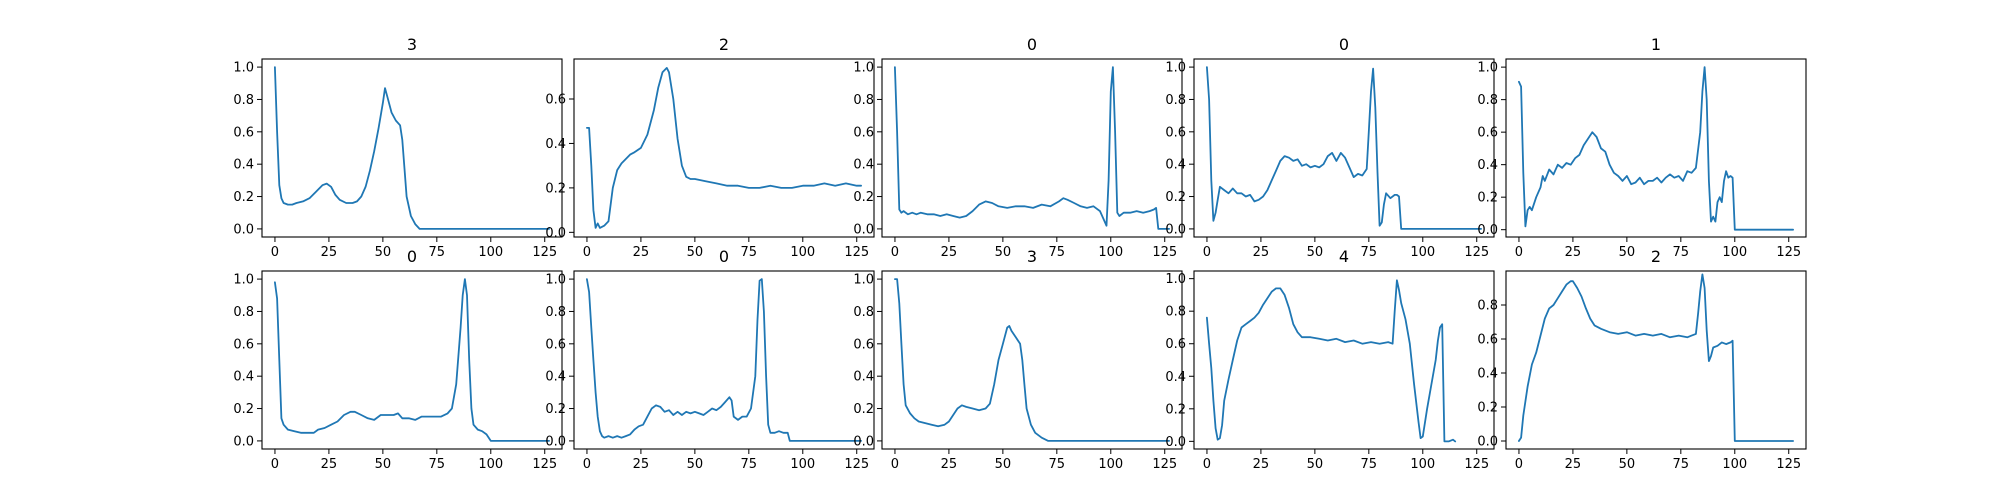  What do you see at coordinates (412, 44) in the screenshot?
I see `panel-title: 3` at bounding box center [412, 44].